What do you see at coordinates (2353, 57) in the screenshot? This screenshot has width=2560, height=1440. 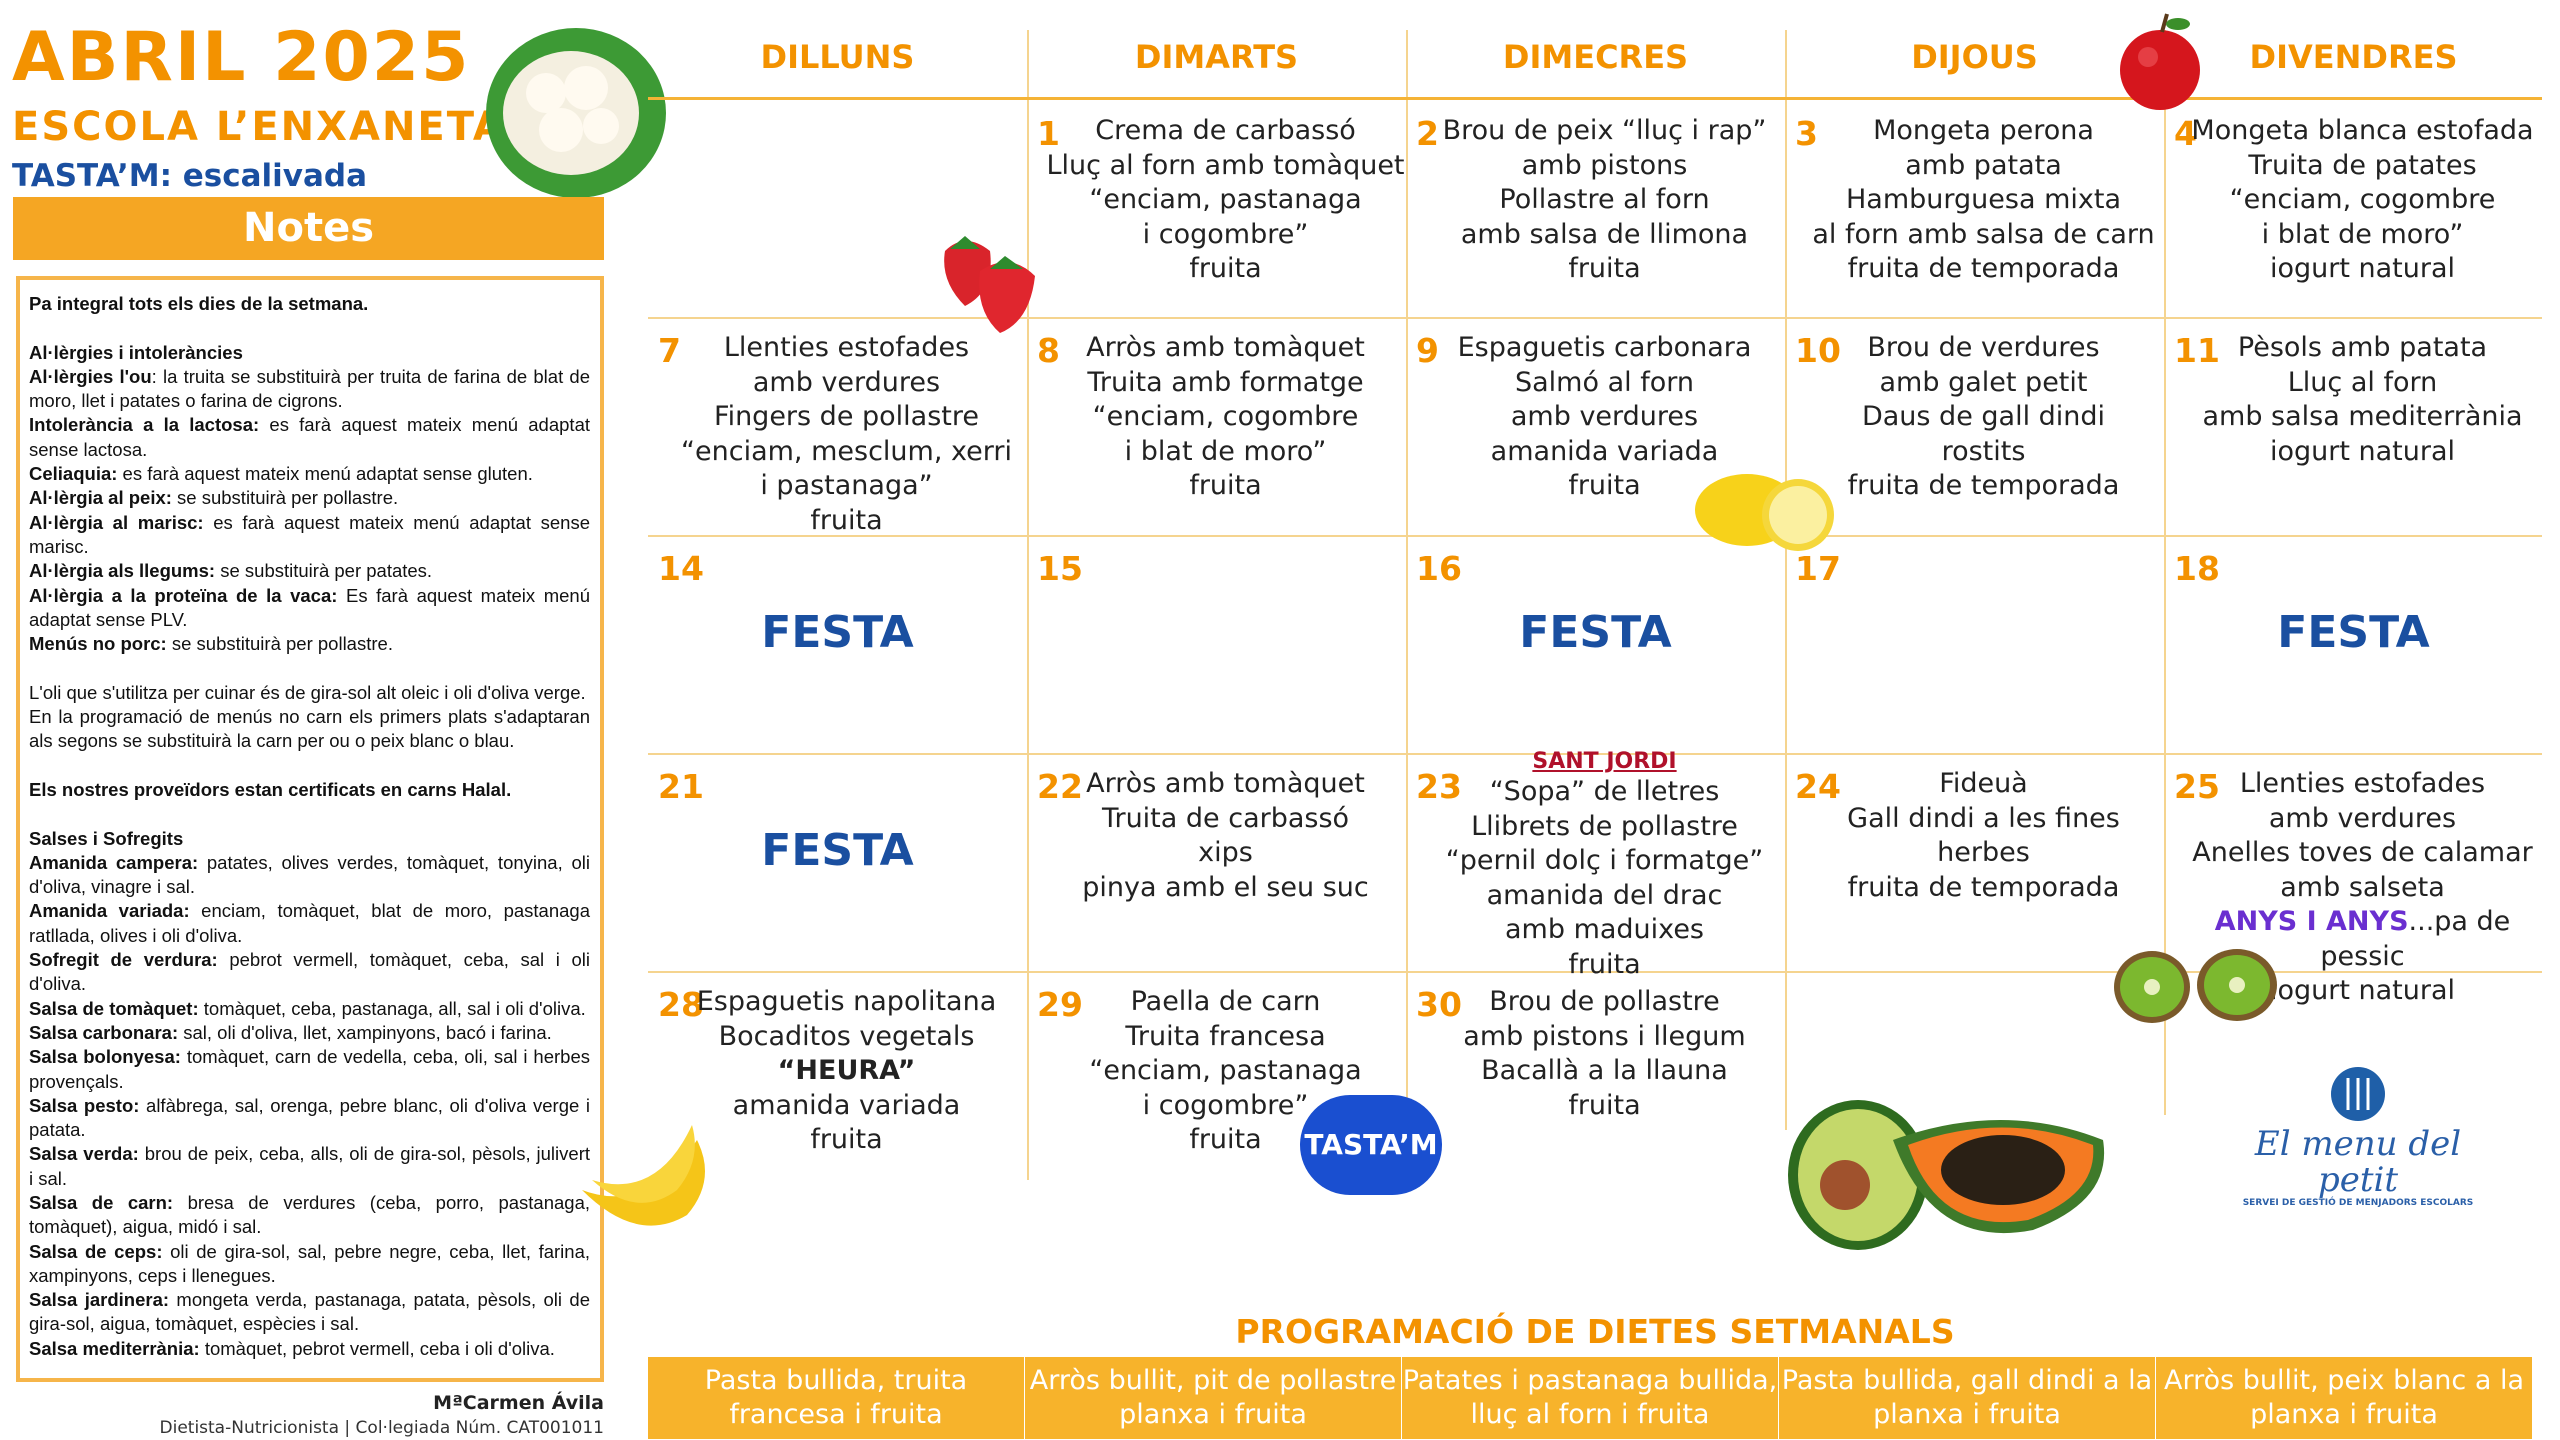 I see `weekday-header: DIVENDRES` at bounding box center [2353, 57].